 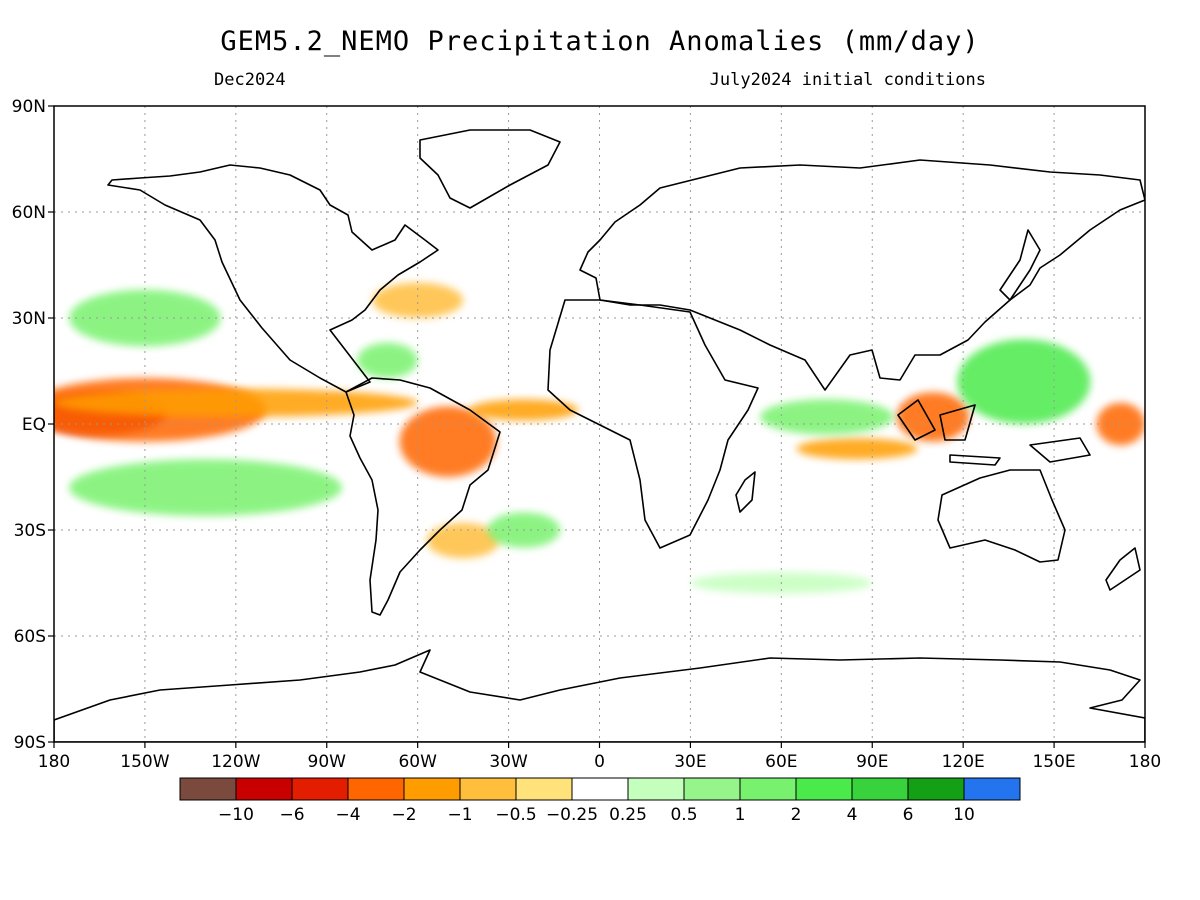 I want to click on anomaly-amazon-dry, so click(x=448, y=441).